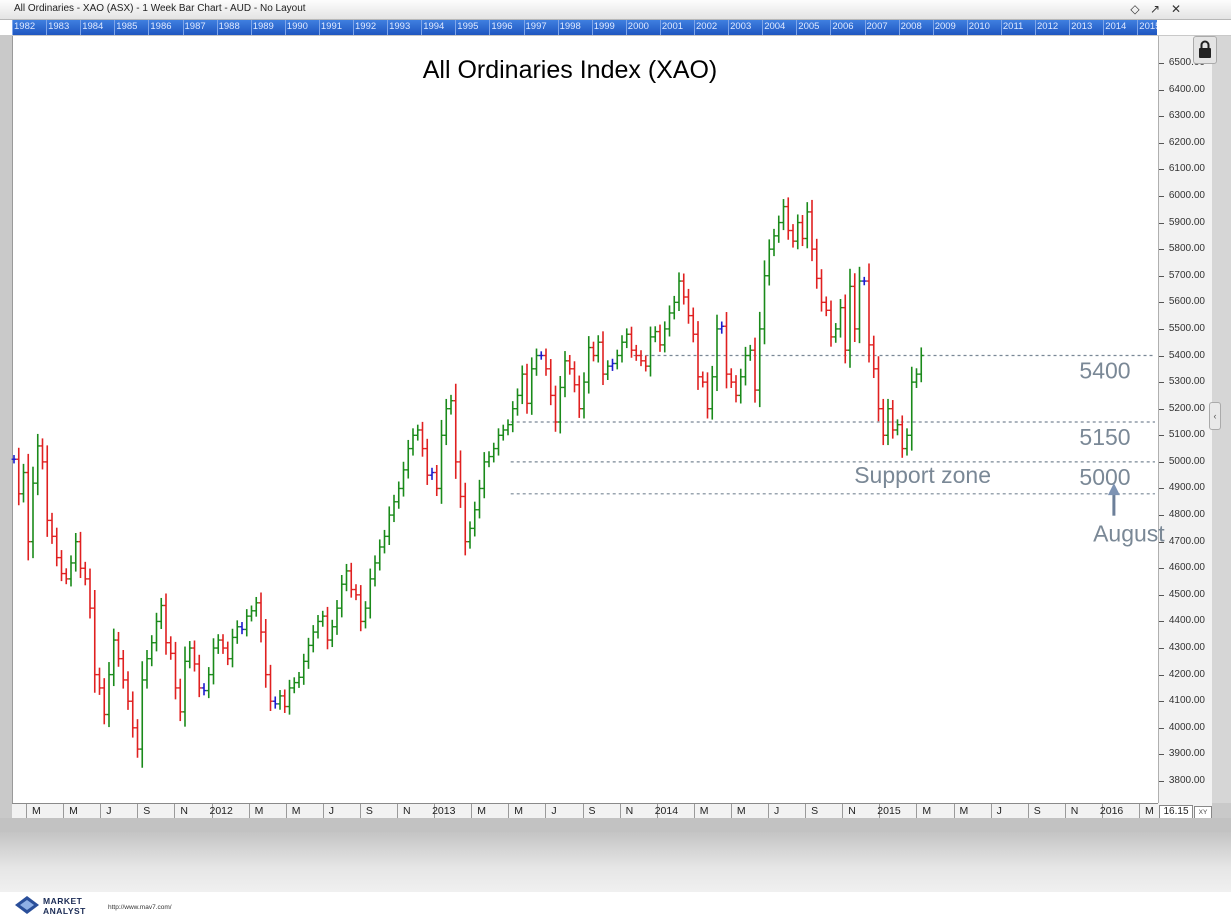 The width and height of the screenshot is (1231, 922). What do you see at coordinates (1148, 26) in the screenshot?
I see `year-strip-label: 2015` at bounding box center [1148, 26].